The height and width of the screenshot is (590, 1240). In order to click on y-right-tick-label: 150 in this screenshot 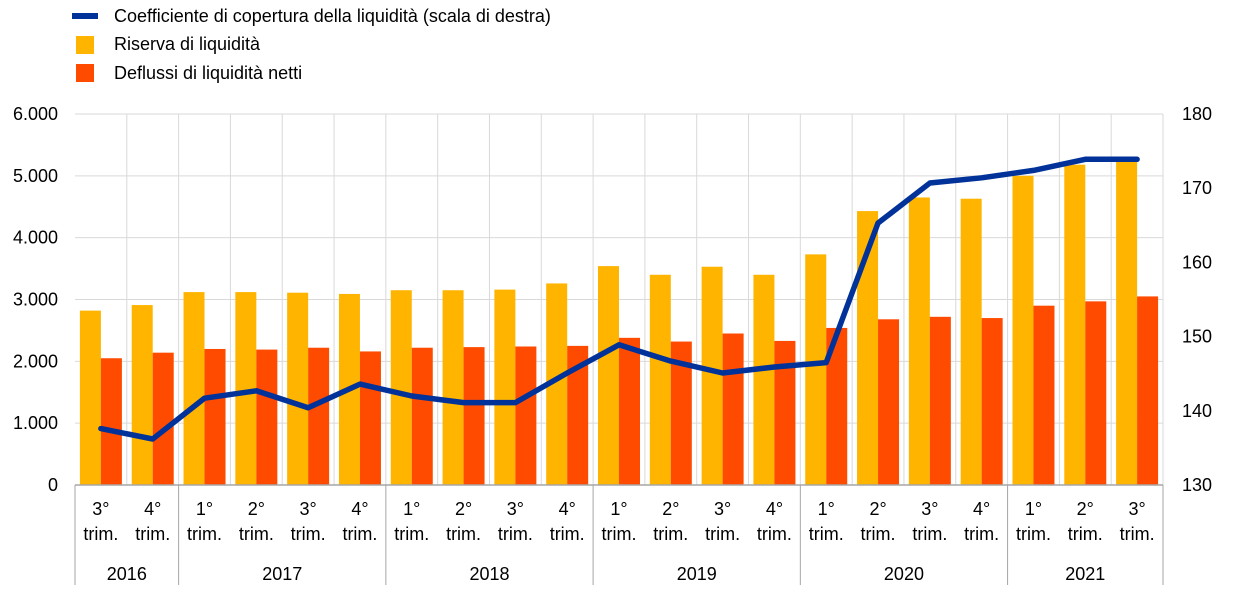, I will do `click(1197, 337)`.